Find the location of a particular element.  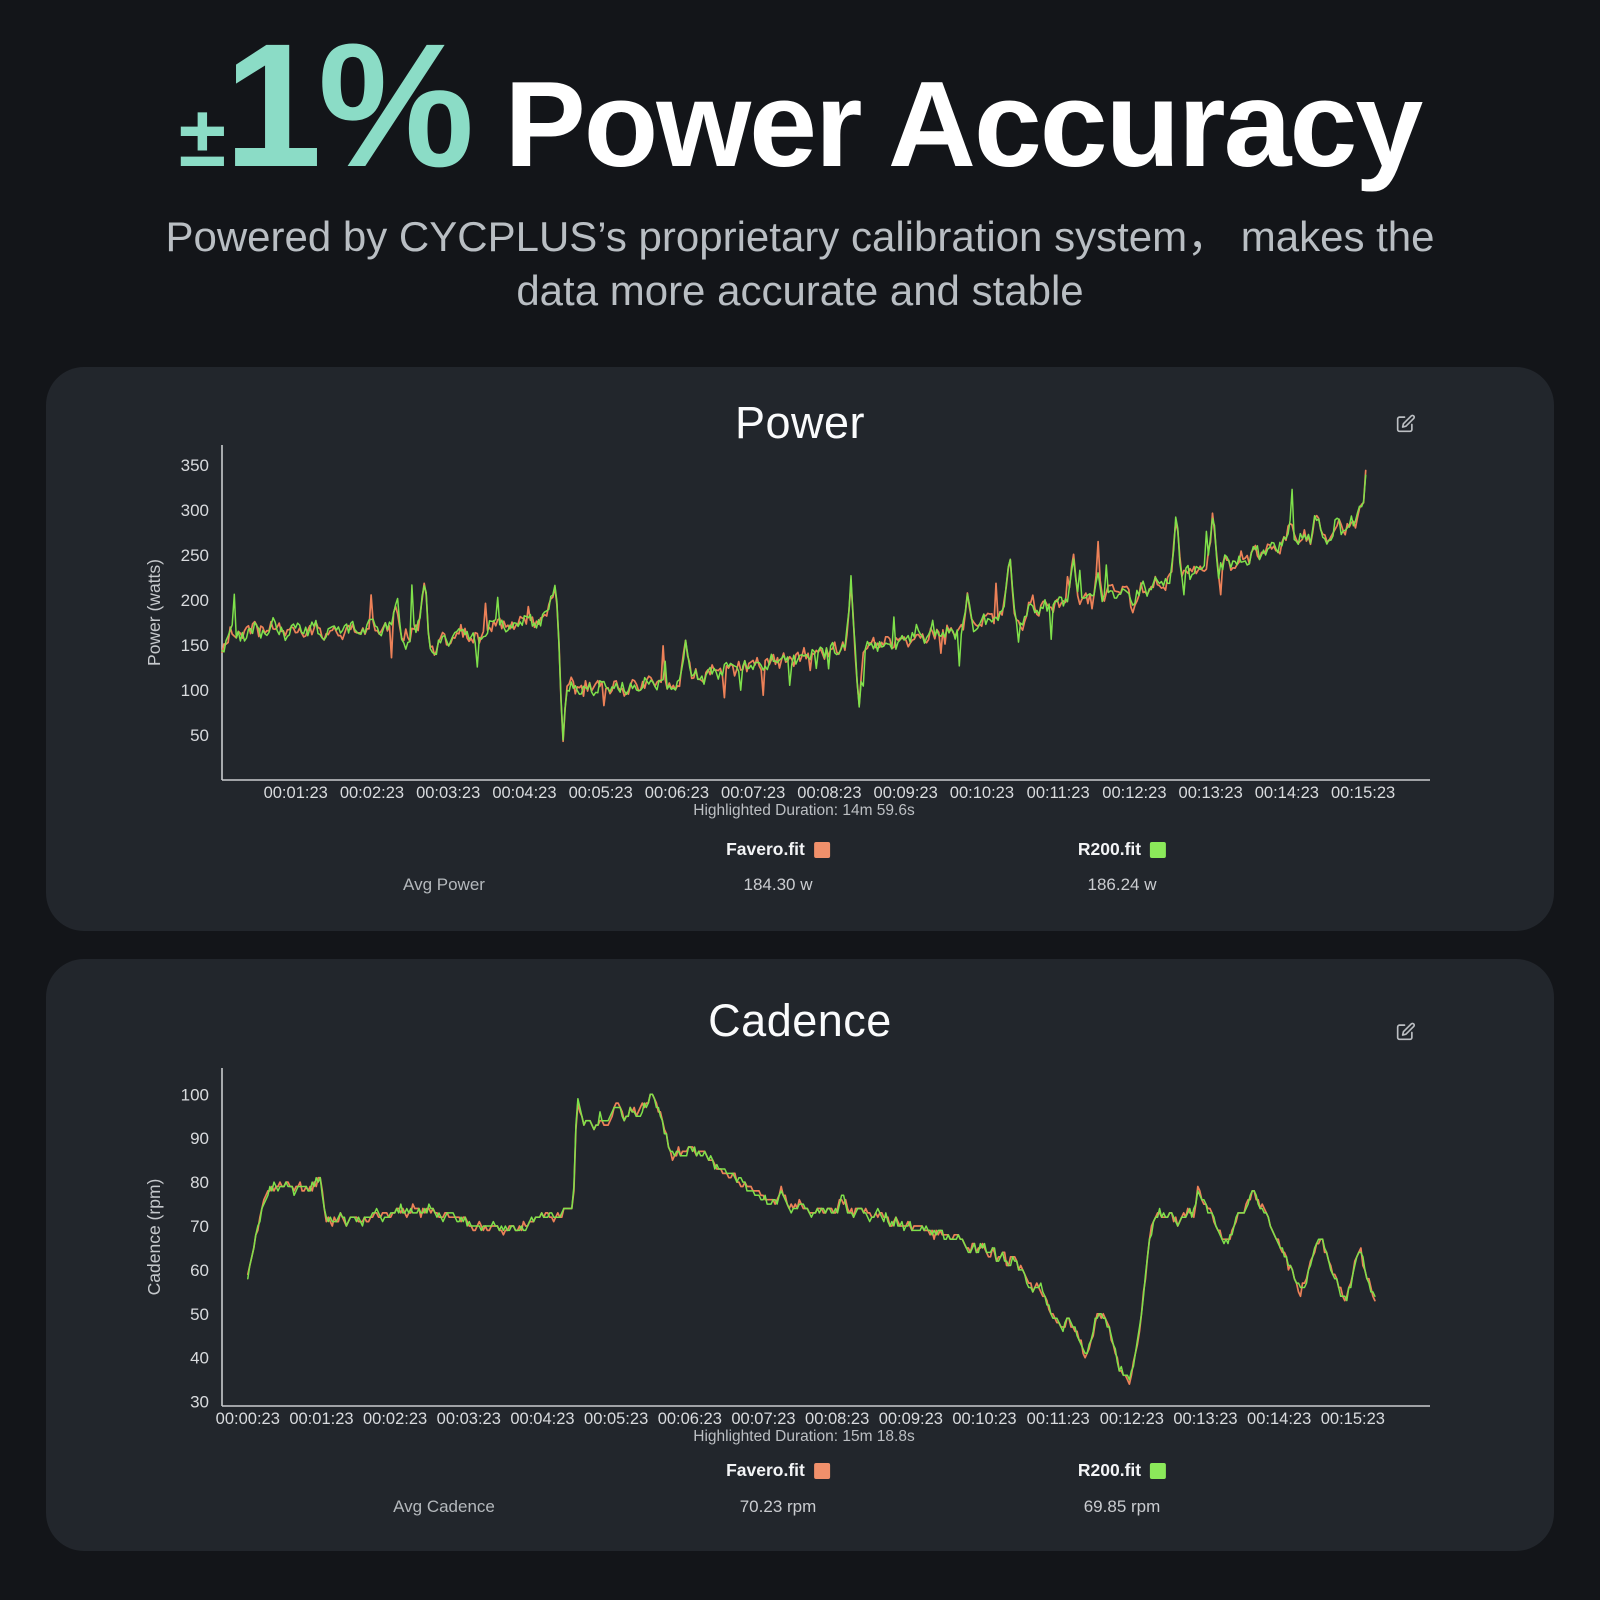

avg-cadence-favero-value: 70.23 rpm is located at coordinates (778, 1506).